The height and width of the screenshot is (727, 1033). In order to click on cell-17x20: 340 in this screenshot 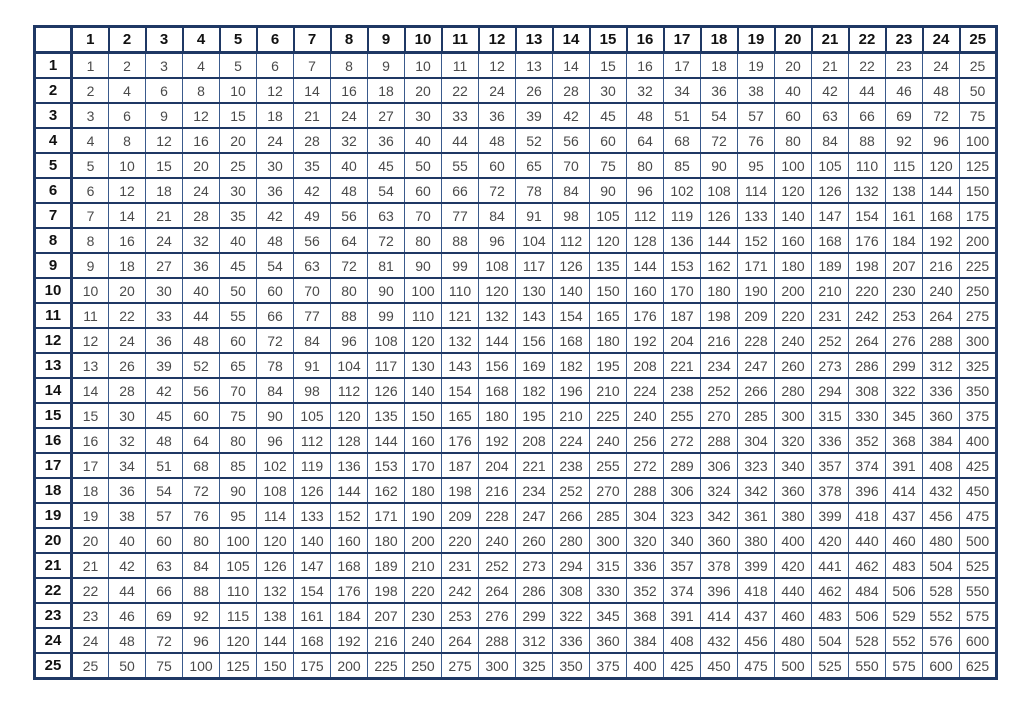, I will do `click(793, 465)`.